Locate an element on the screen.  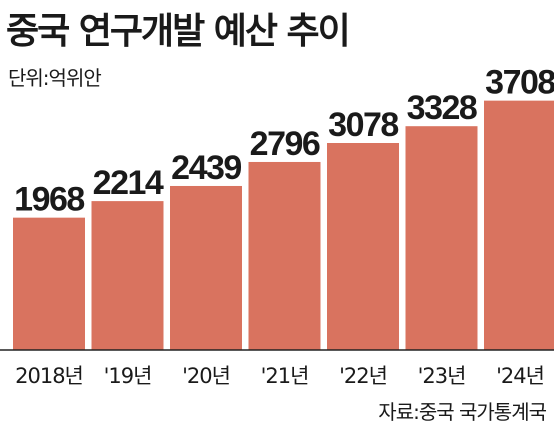
value-label-0: 1968 is located at coordinates (49, 200).